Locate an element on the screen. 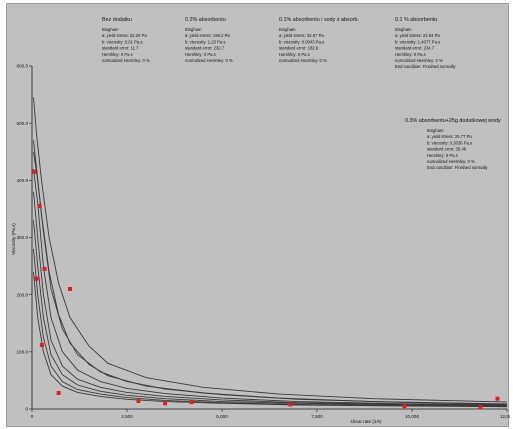  annotation-line: b: viscosity: 0.0043 Pa.s is located at coordinates (301, 41).